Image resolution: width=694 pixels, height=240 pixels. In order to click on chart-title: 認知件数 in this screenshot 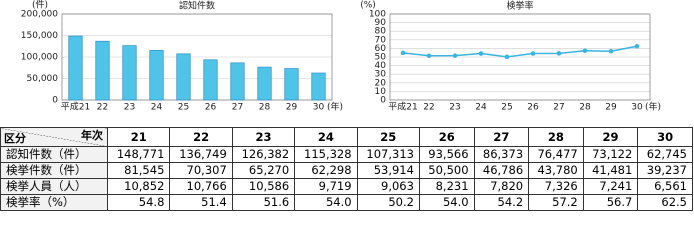, I will do `click(197, 6)`.